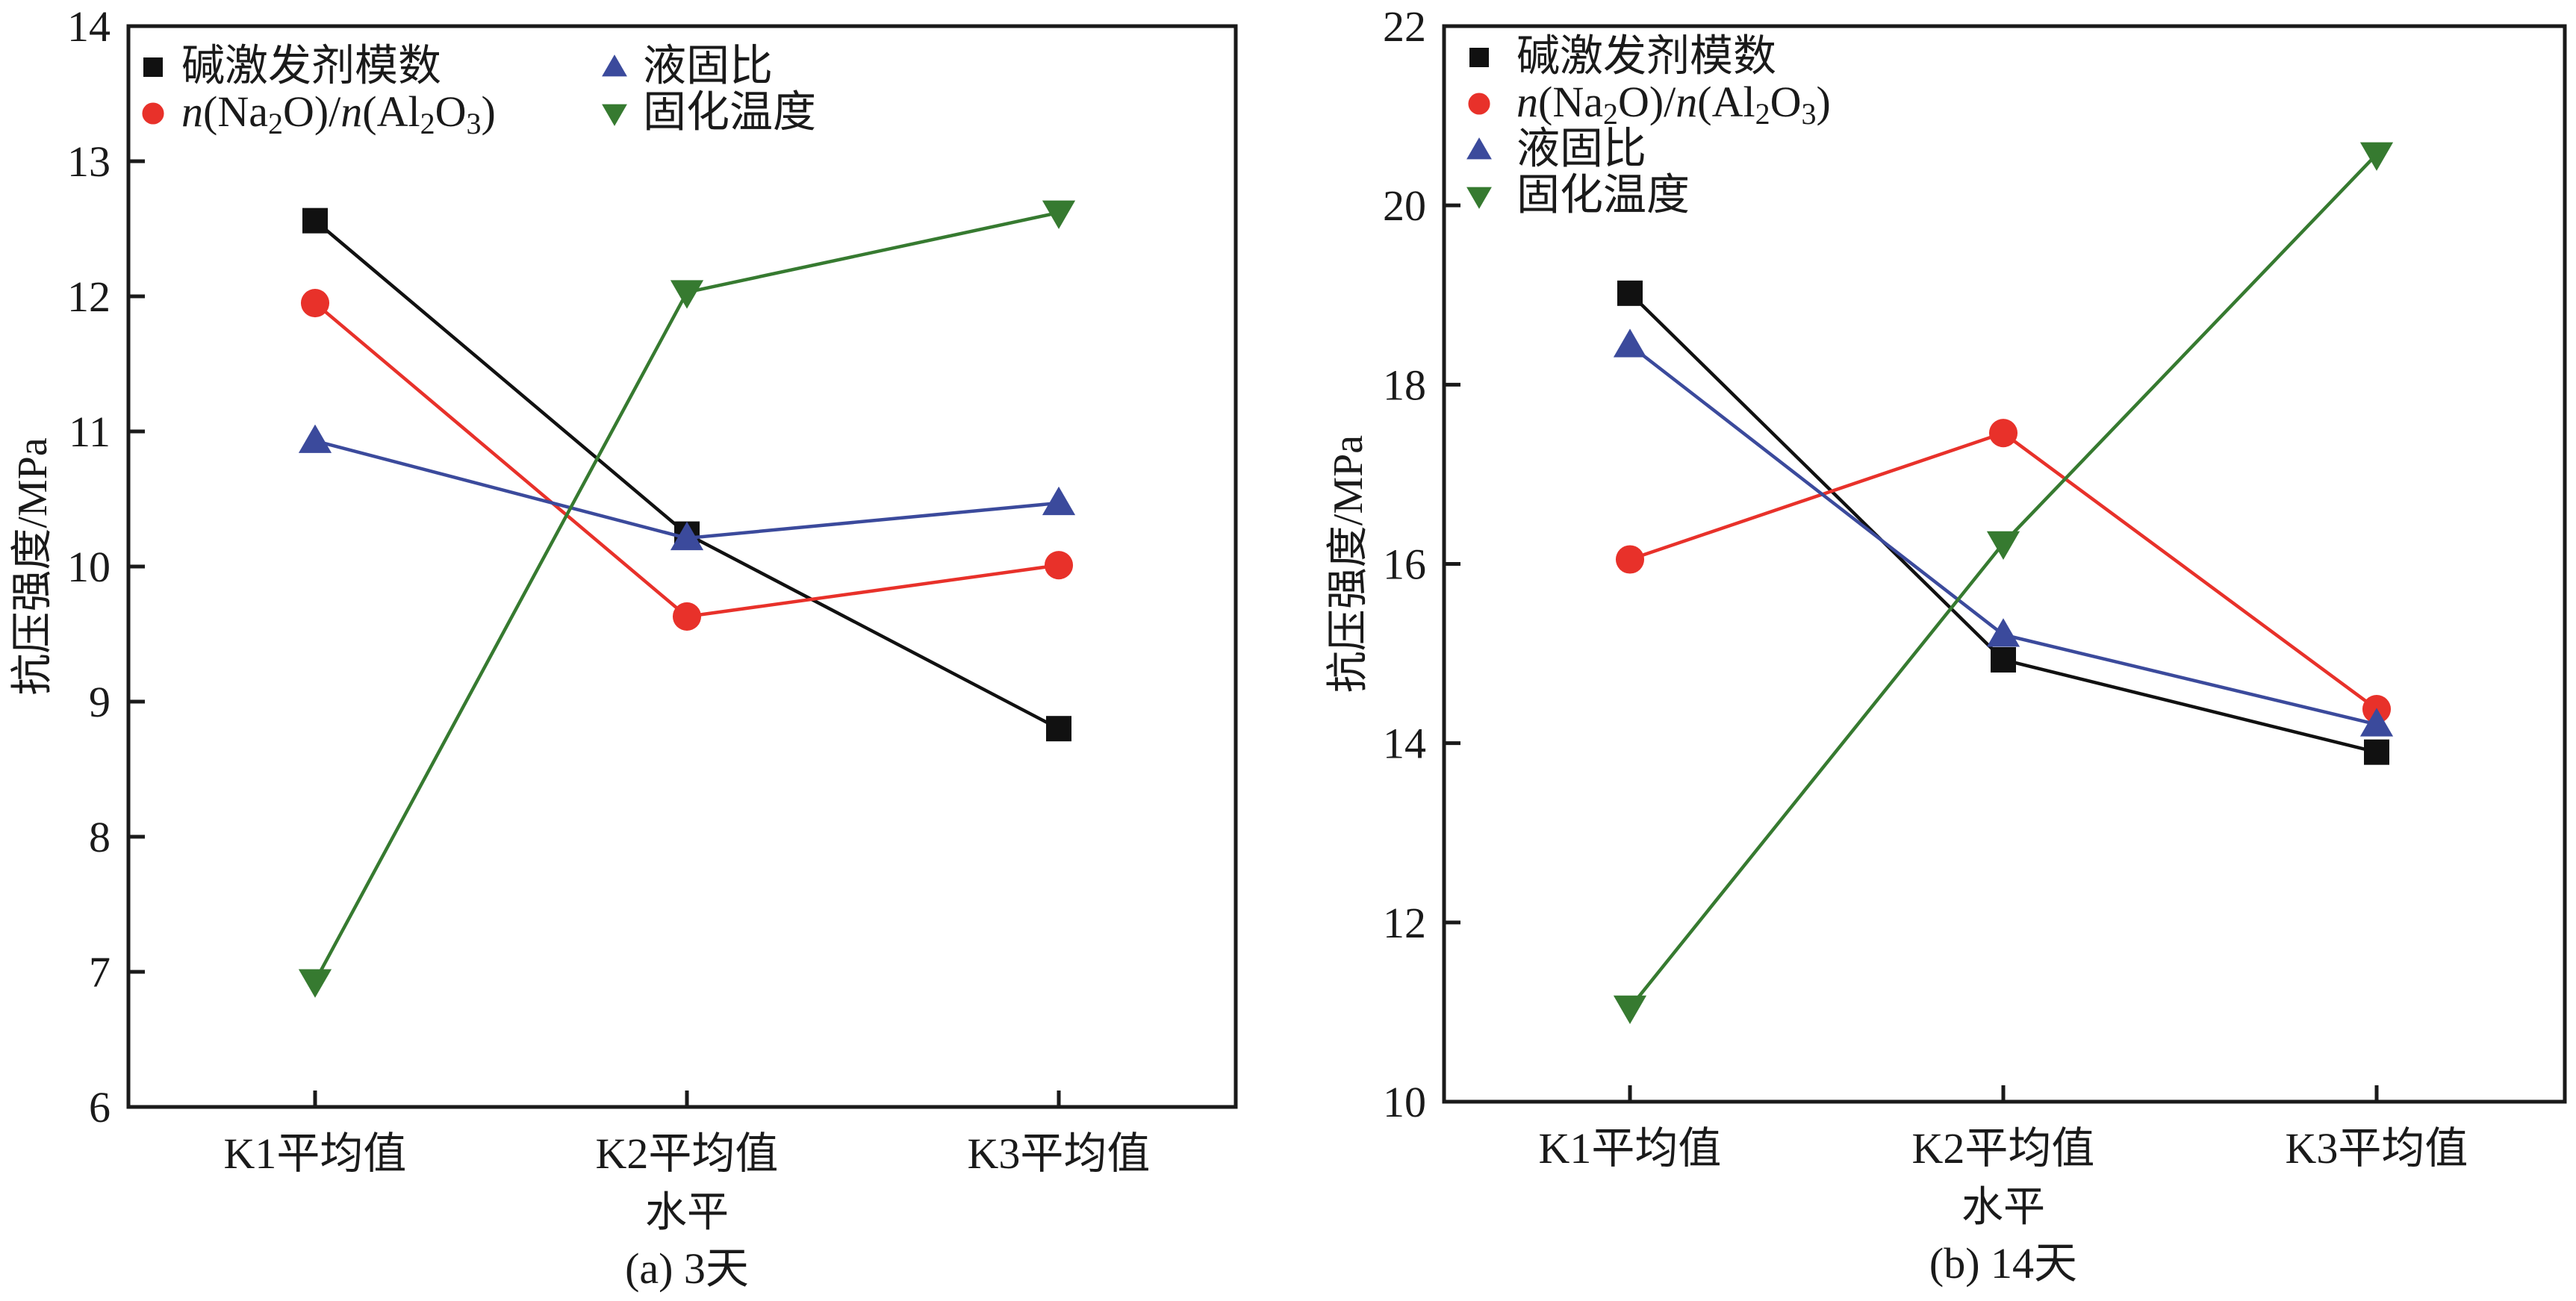 The height and width of the screenshot is (1301, 2576). Describe the element at coordinates (100, 837) in the screenshot. I see `y-tick-label: 8` at that location.